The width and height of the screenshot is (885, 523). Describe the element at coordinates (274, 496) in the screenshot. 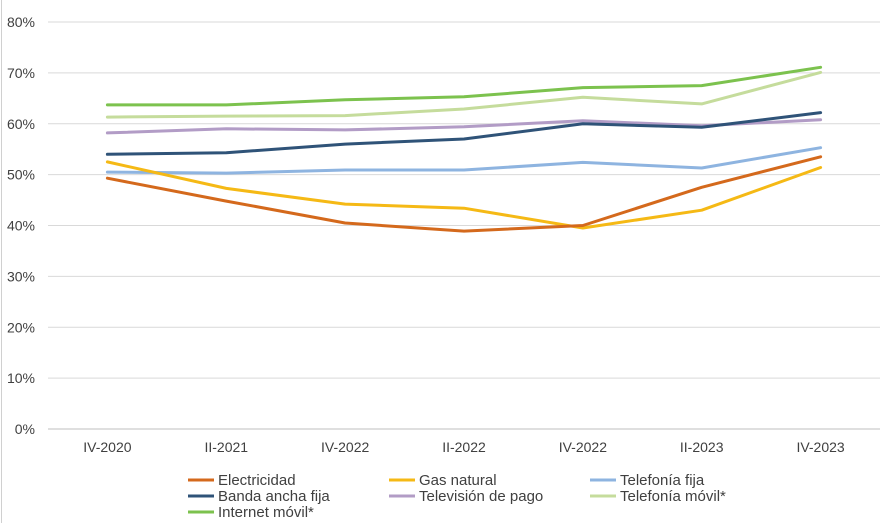

I see `legend-label: Banda ancha fija` at that location.